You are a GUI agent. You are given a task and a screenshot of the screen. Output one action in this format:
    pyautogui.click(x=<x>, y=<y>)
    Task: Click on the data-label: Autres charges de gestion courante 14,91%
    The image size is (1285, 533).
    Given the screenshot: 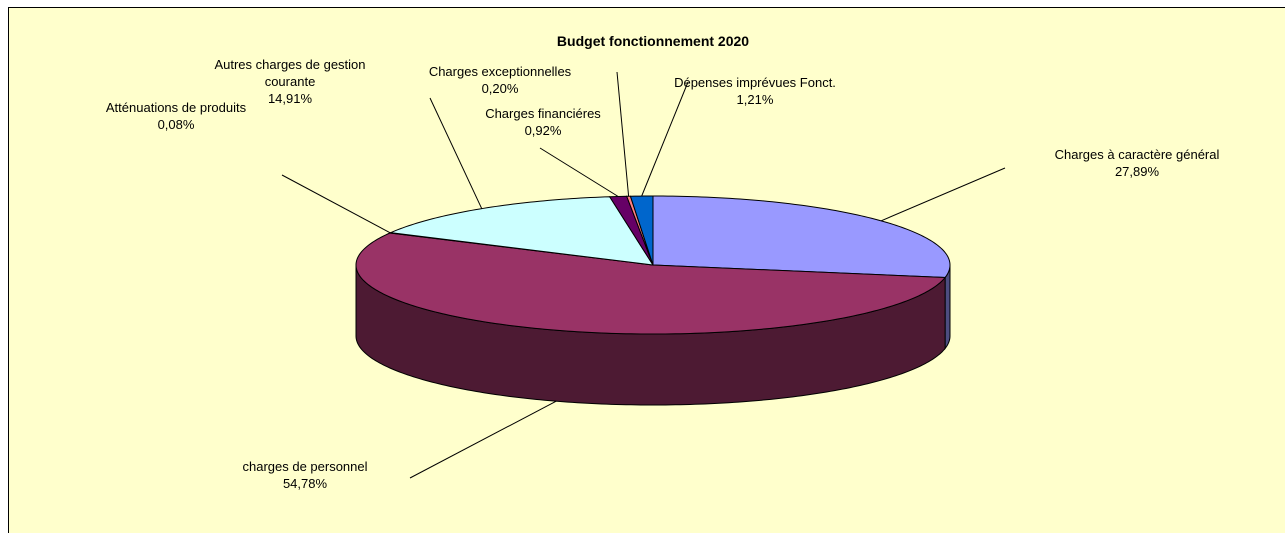 What is the action you would take?
    pyautogui.click(x=290, y=81)
    